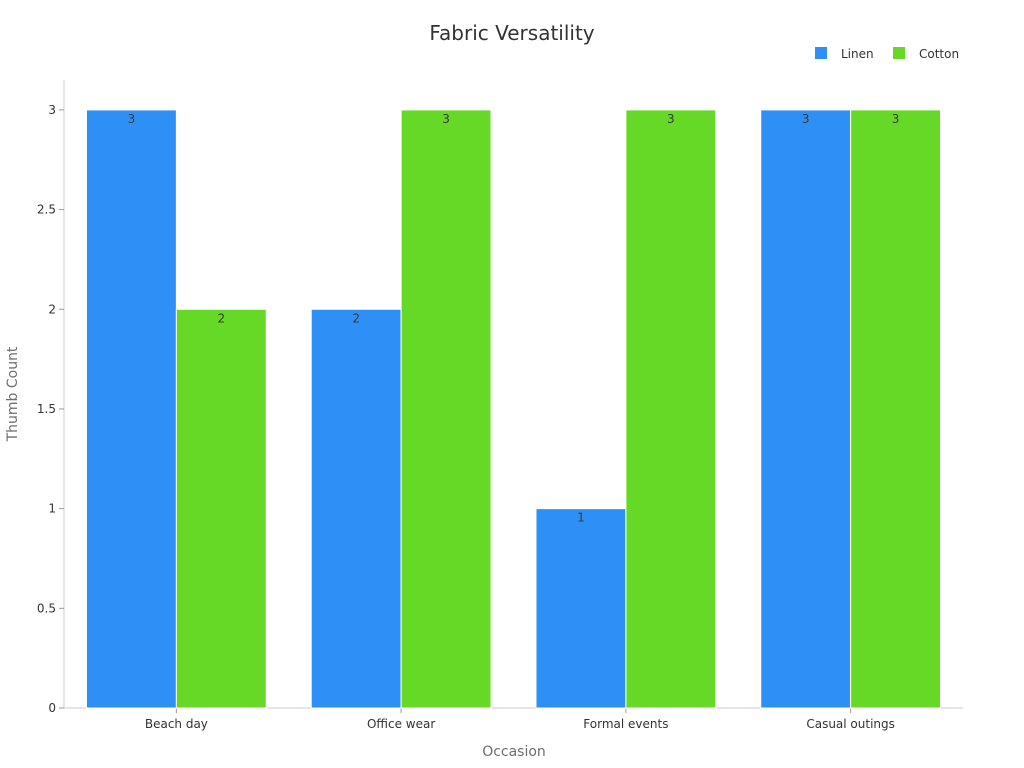 This screenshot has width=1024, height=768. Describe the element at coordinates (52, 509) in the screenshot. I see `y-tick-label: 1` at that location.